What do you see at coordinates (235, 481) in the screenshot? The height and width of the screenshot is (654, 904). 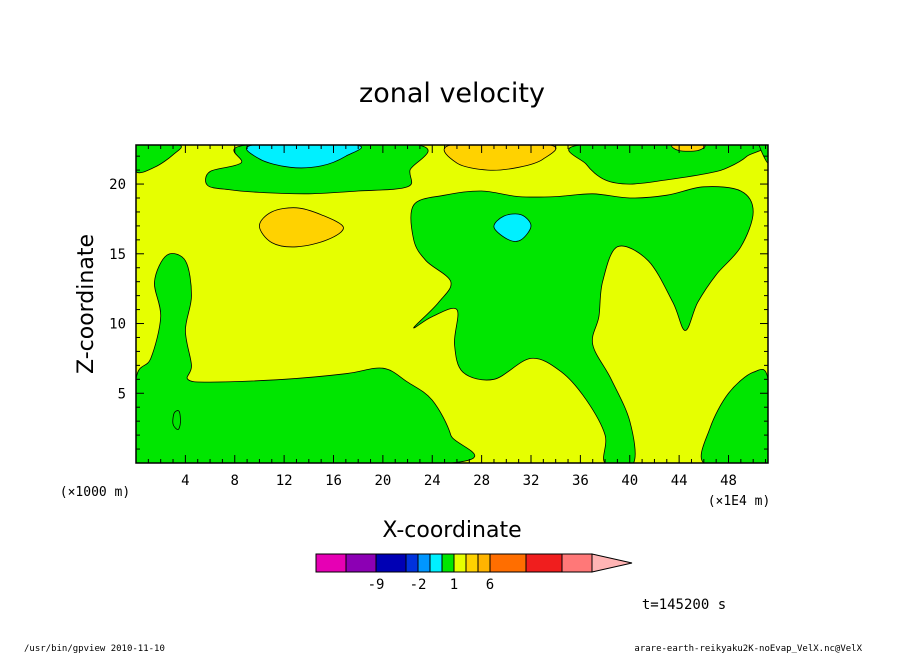 I see `x-tick-label: 8` at bounding box center [235, 481].